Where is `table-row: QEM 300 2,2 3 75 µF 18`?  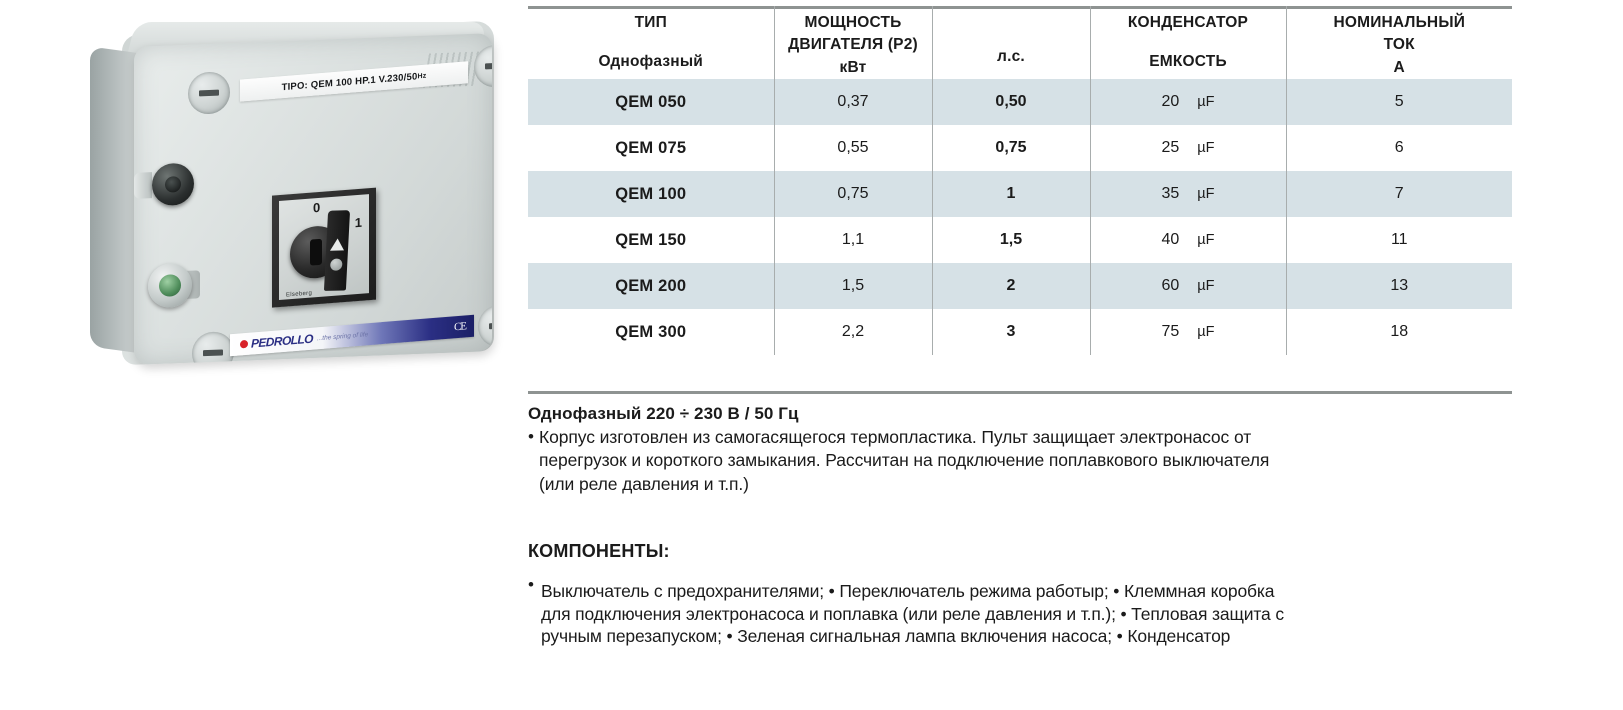 table-row: QEM 300 2,2 3 75 µF 18 is located at coordinates (1020, 332).